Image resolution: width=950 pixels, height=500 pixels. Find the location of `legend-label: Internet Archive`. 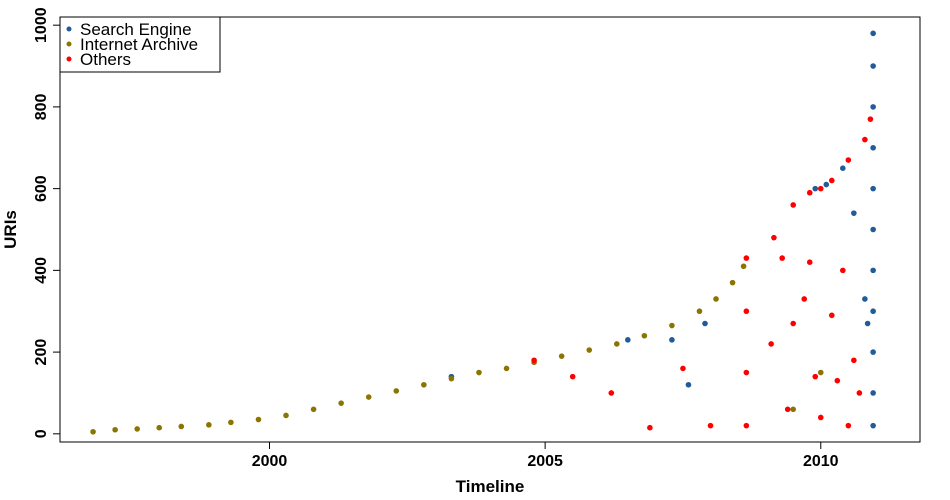

legend-label: Internet Archive is located at coordinates (139, 44).